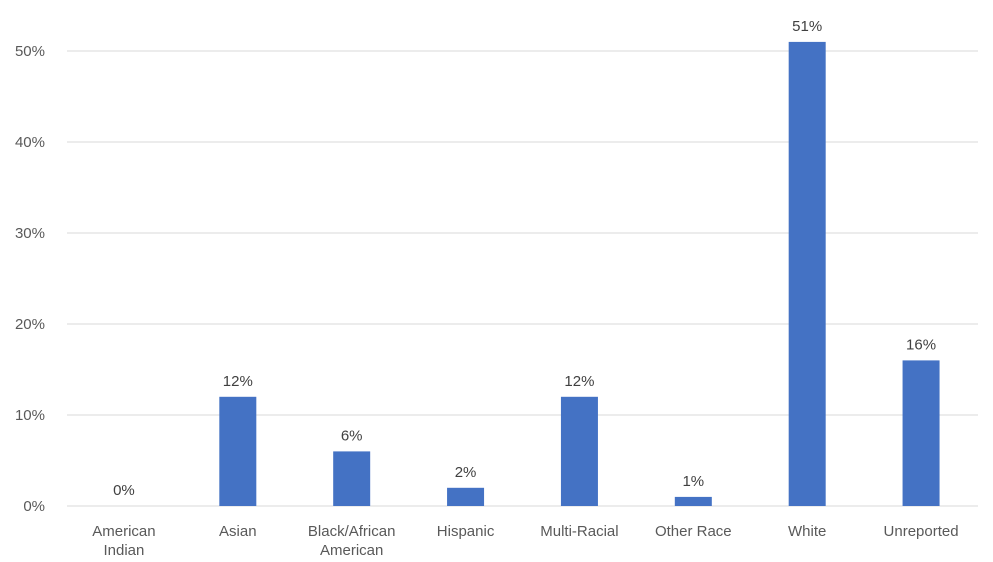  I want to click on category-label: Black/African American, so click(352, 541).